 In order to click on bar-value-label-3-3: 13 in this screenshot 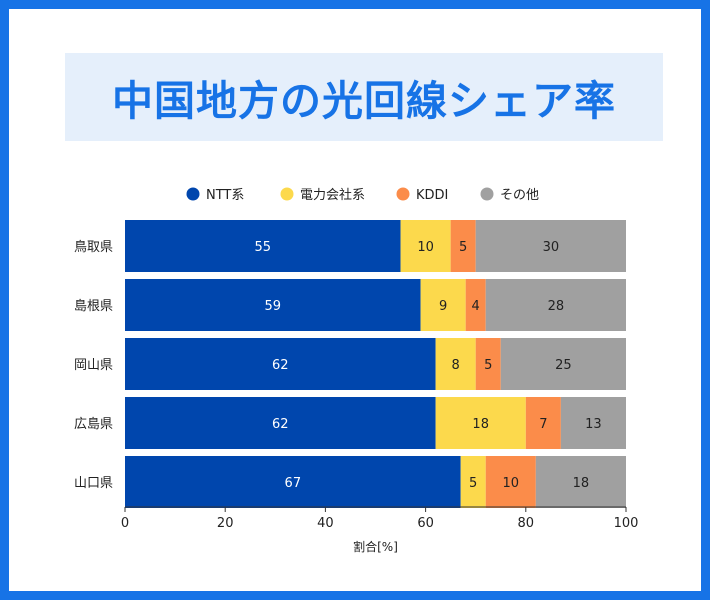, I will do `click(593, 424)`.